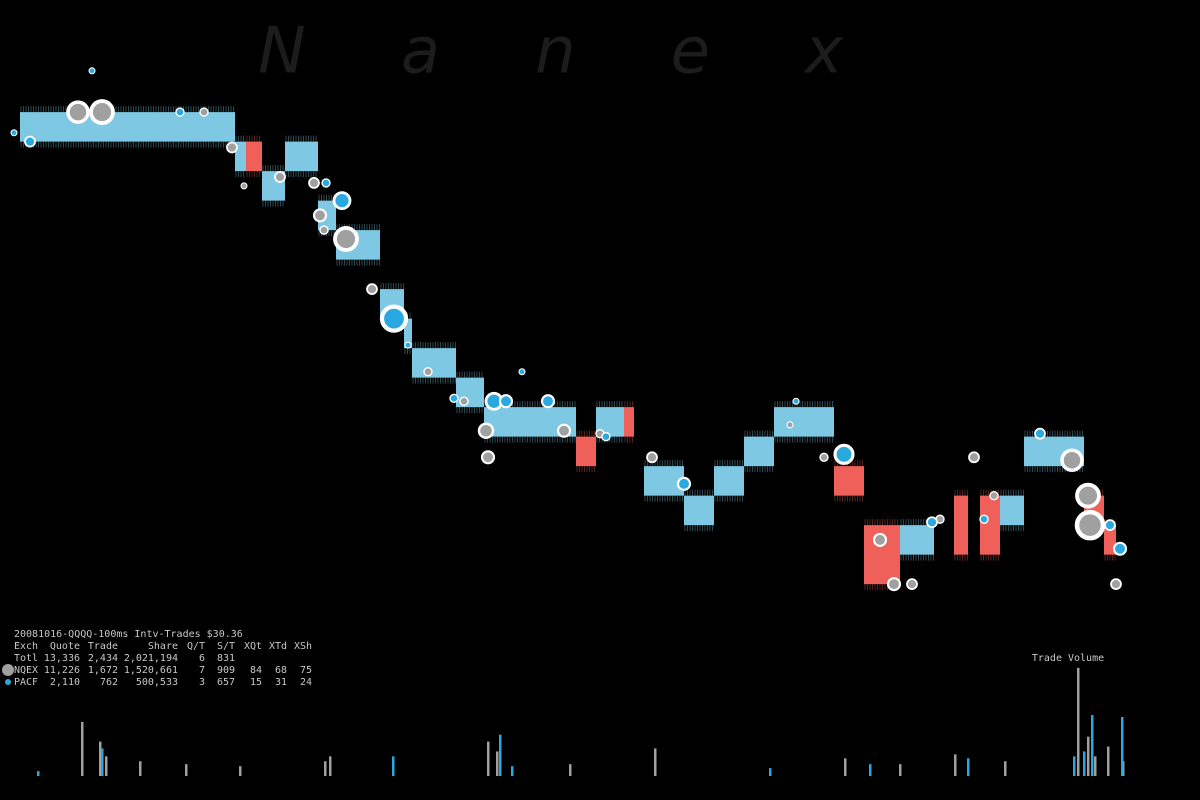 The image size is (1200, 800). Describe the element at coordinates (163, 646) in the screenshot. I see `stats-cell: Share` at that location.